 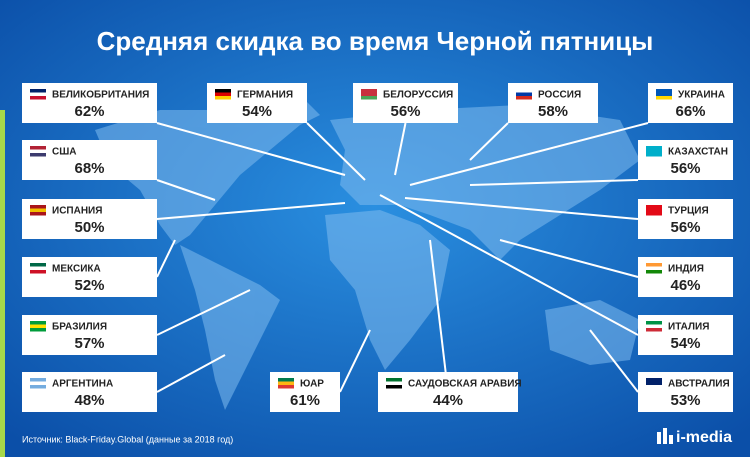 I want to click on callout: ТУРЦИЯ 56%, so click(x=685, y=219).